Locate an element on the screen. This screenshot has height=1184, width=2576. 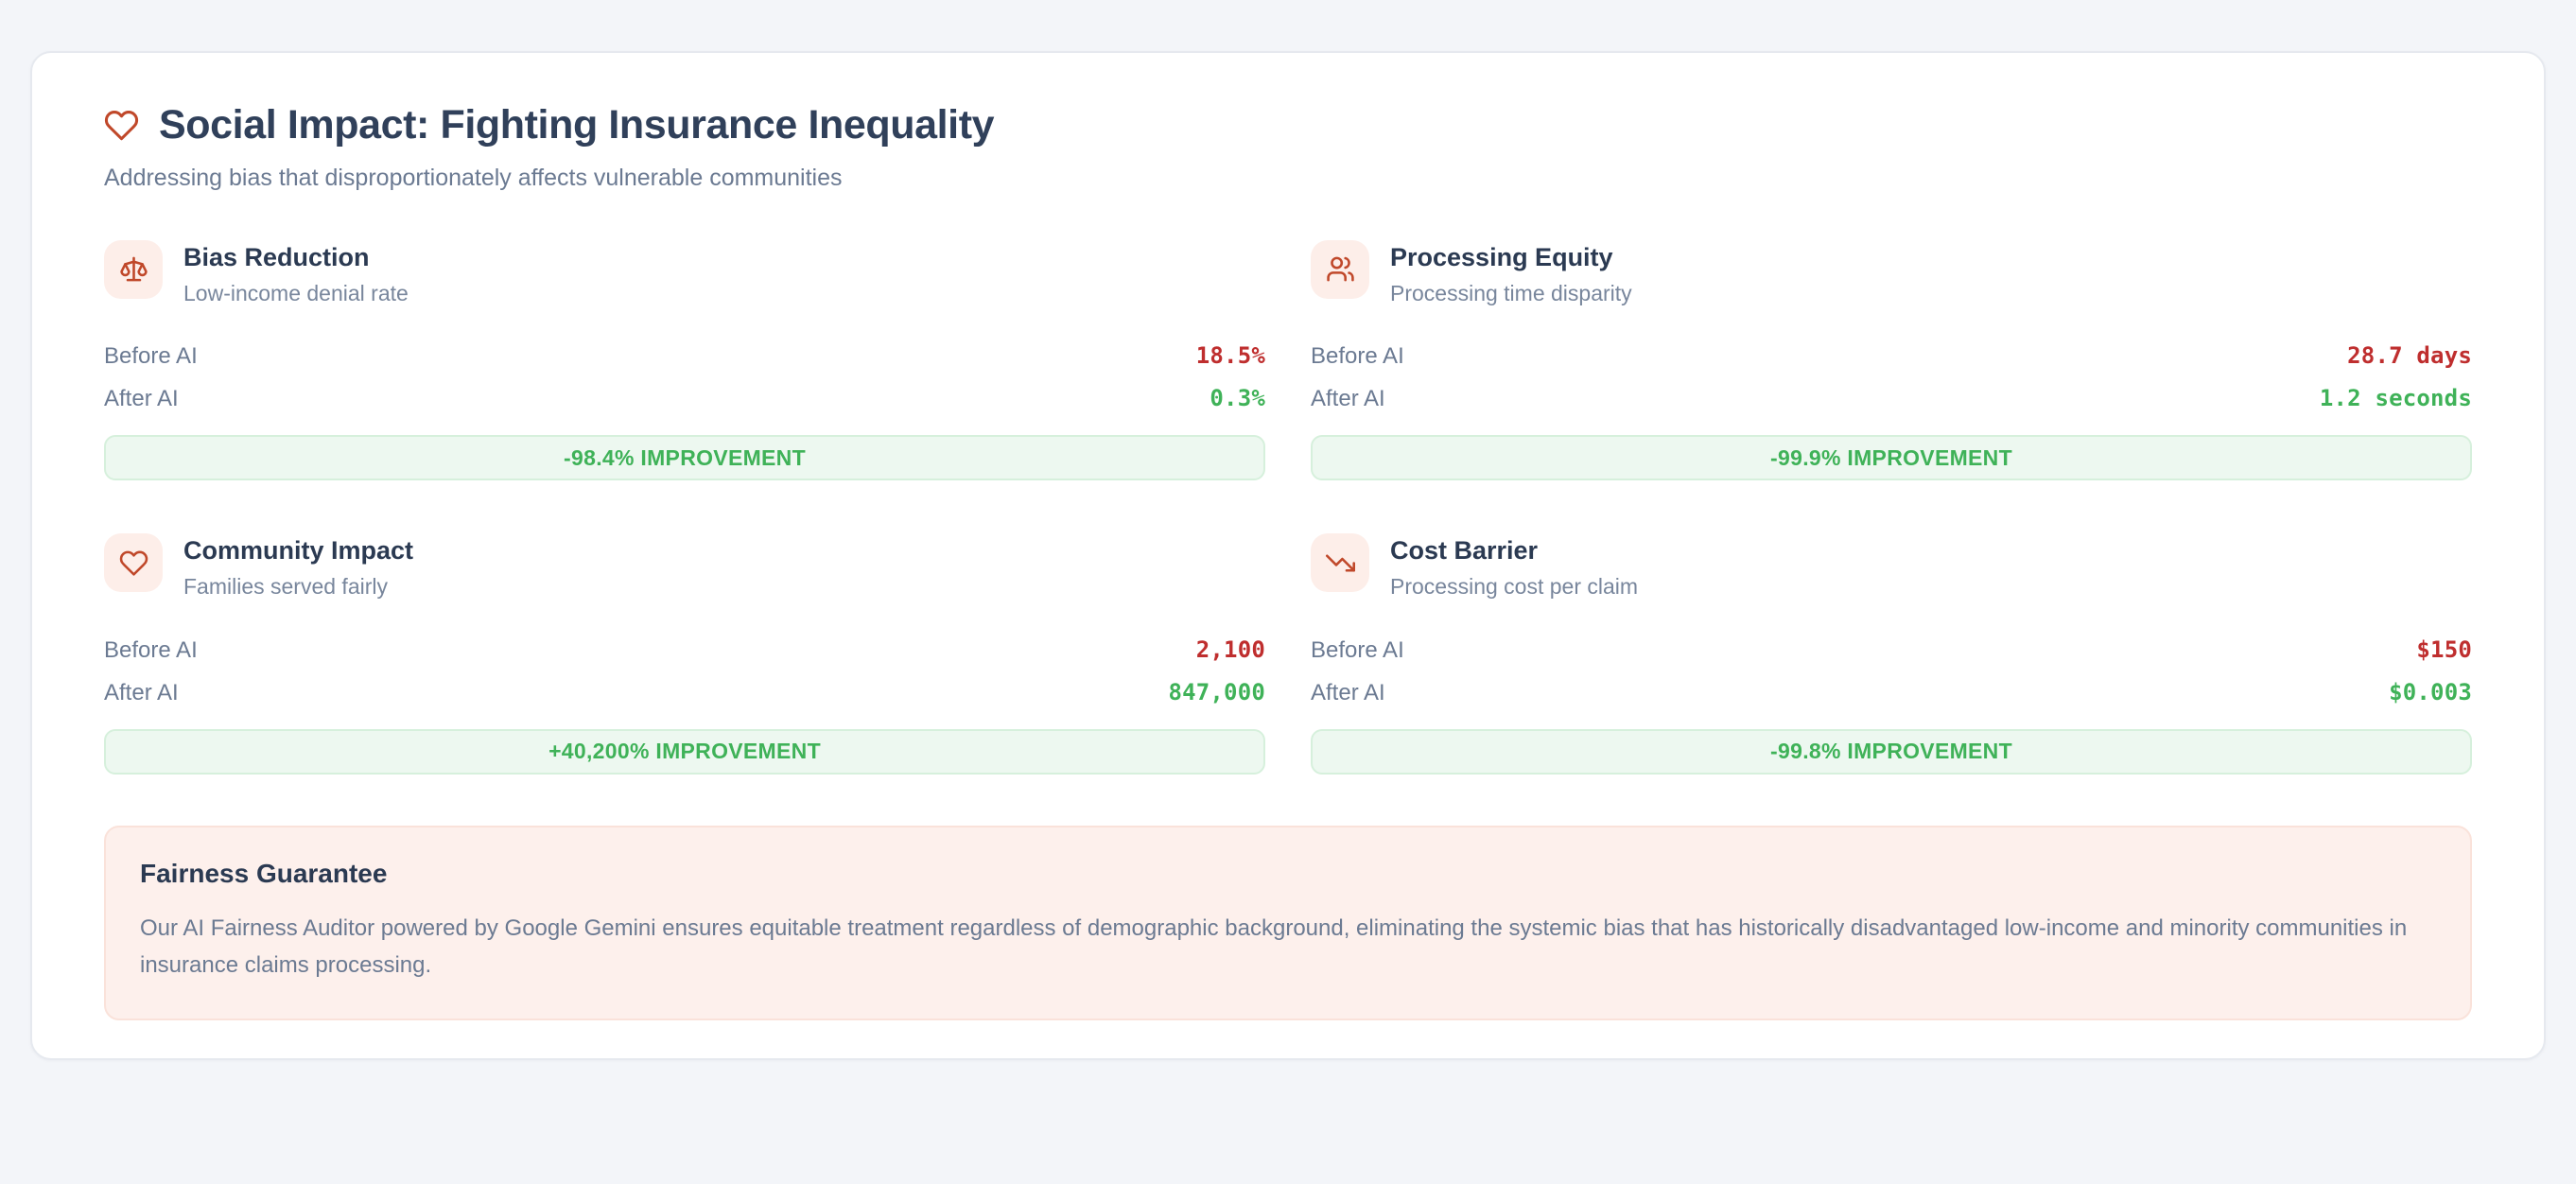
metric-titles: Cost Barrier Processing cost per claim is located at coordinates (1514, 567).